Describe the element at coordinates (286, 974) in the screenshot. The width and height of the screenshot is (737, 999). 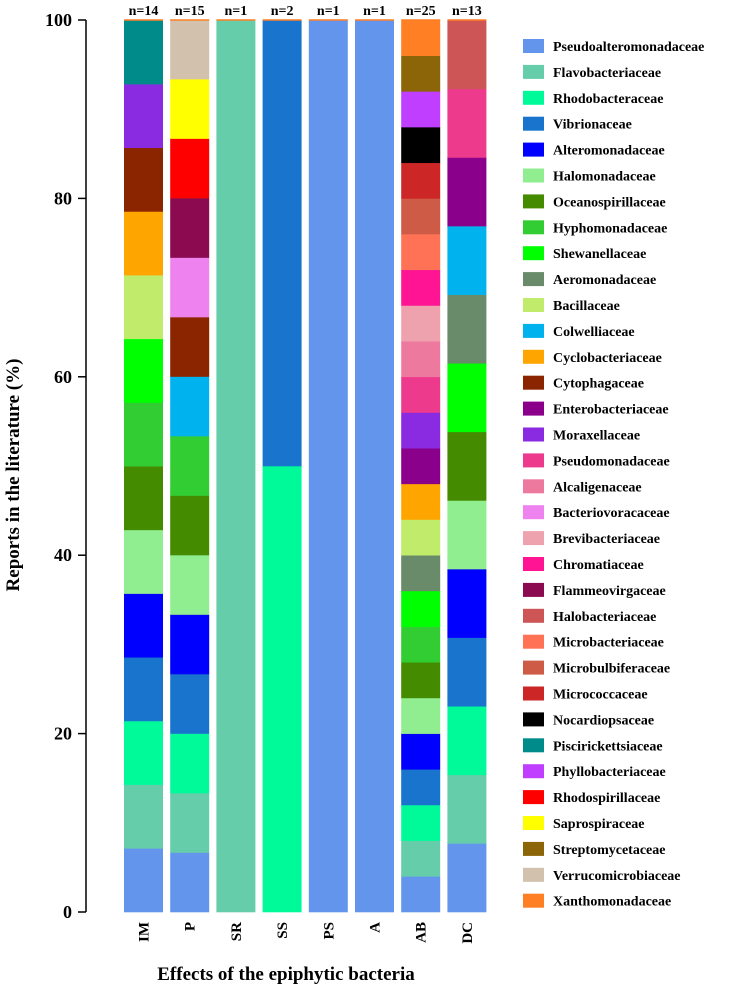
I see `x-axis-title: Effects of the epiphytic bacteria` at that location.